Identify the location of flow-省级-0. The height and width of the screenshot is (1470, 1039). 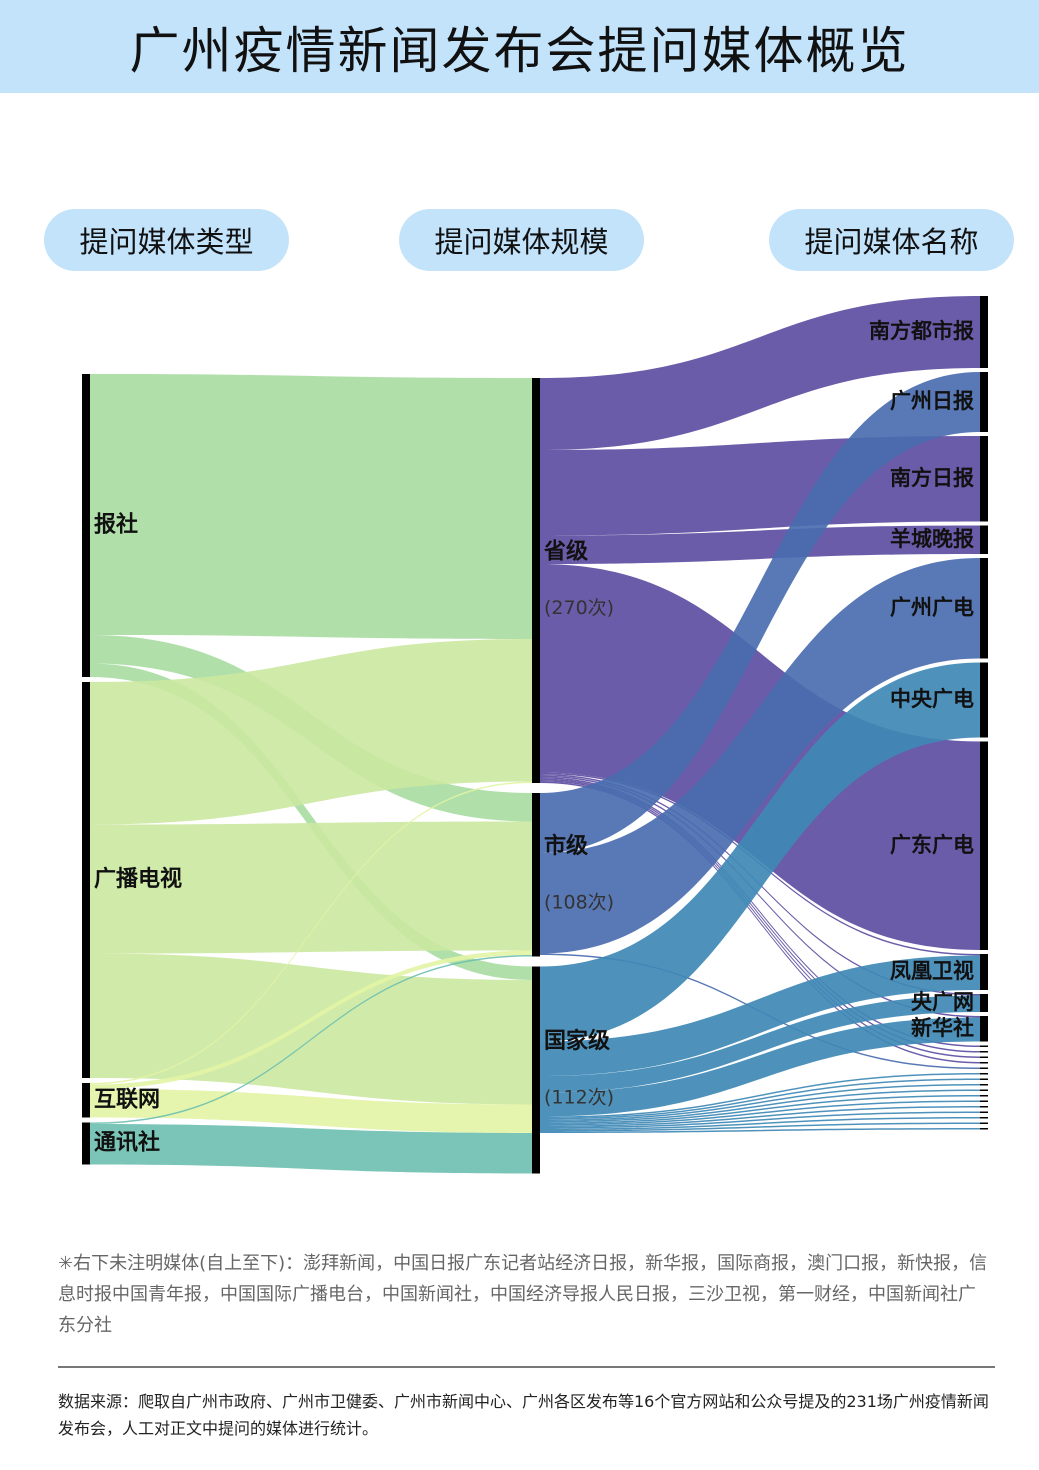
(760, 373).